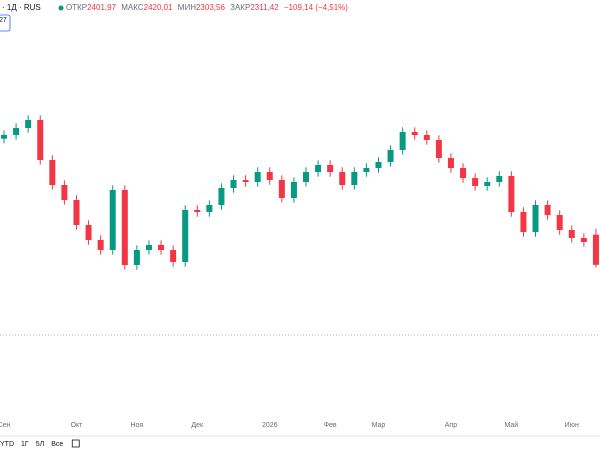  I want to click on high-label: МАКС, so click(132, 7).